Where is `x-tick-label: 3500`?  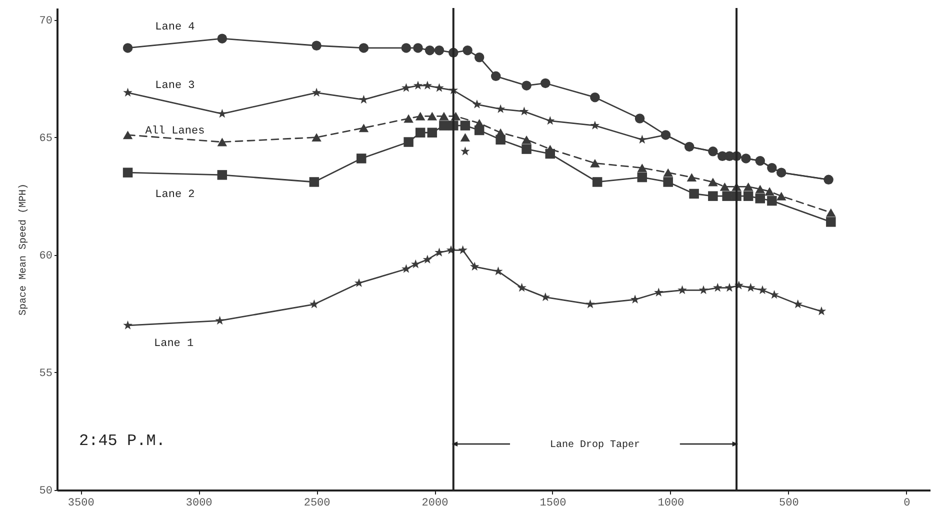 x-tick-label: 3500 is located at coordinates (81, 504).